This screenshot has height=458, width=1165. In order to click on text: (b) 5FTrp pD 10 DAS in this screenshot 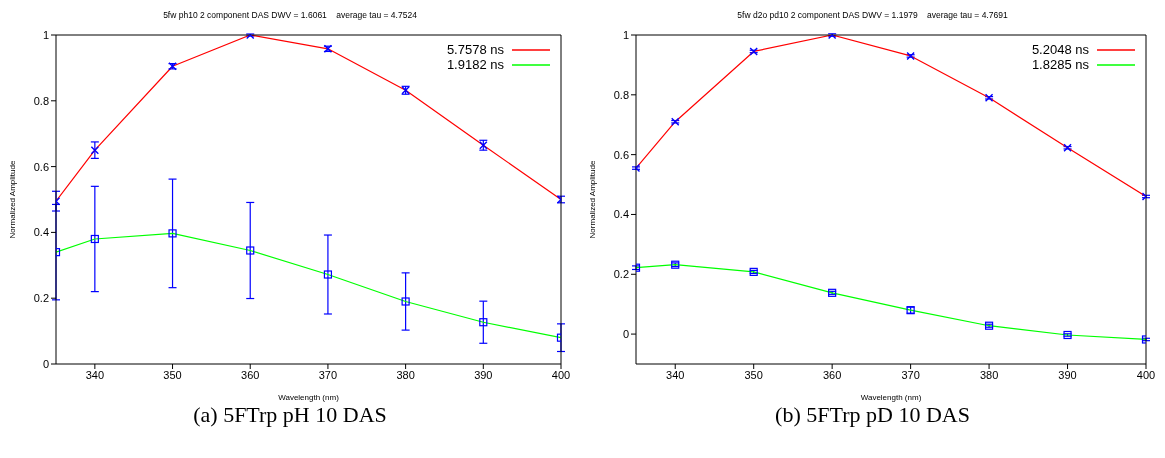, I will do `click(872, 415)`.